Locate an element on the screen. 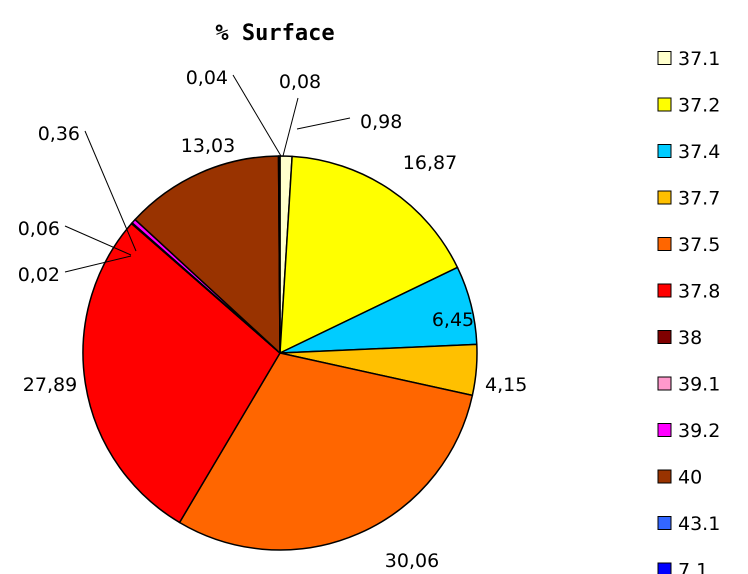 This screenshot has width=748, height=574. legend-item-37.5: 37.5 is located at coordinates (688, 245).